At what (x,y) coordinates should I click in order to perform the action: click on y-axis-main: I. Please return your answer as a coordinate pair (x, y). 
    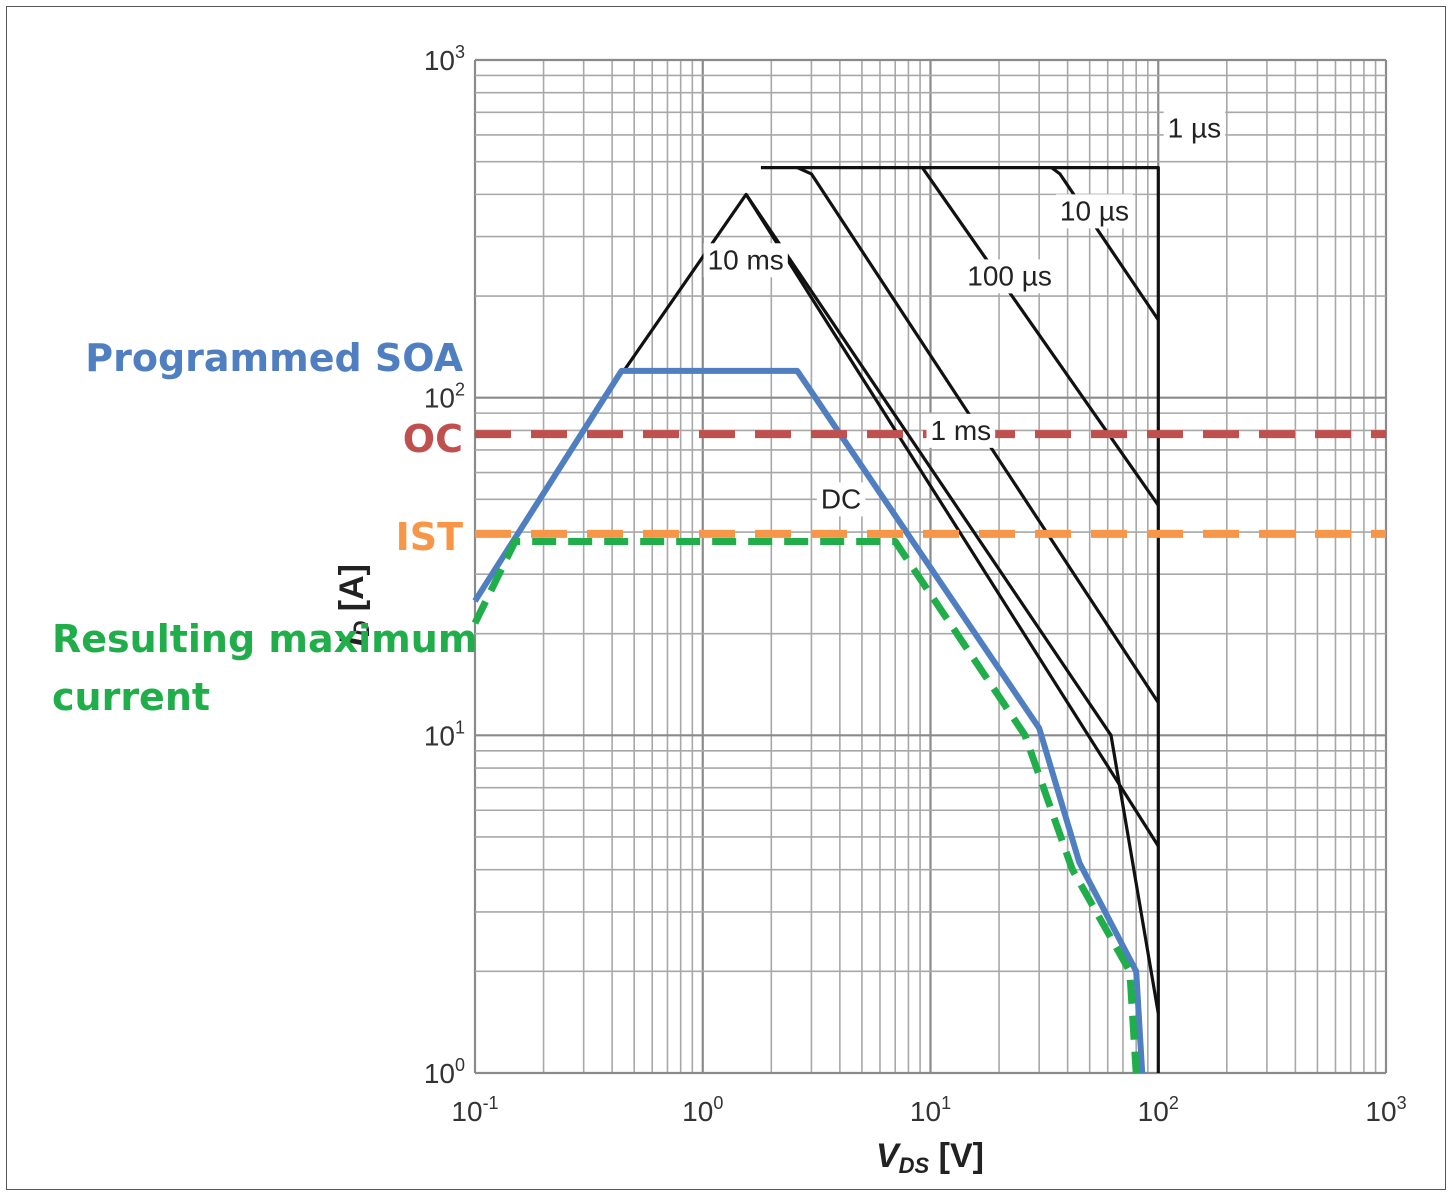
    Looking at the image, I should click on (352, 640).